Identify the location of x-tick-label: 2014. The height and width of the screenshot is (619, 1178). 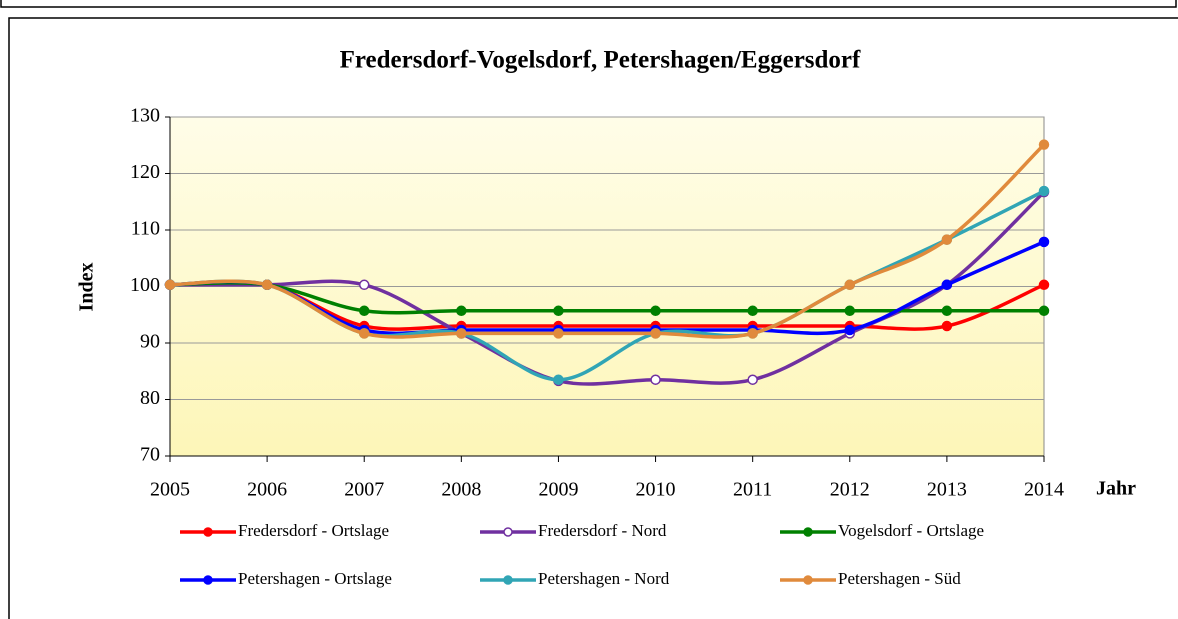
(1044, 490).